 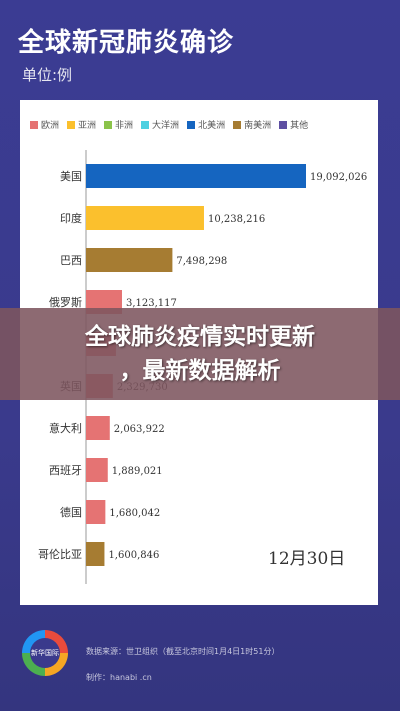 What do you see at coordinates (200, 371) in the screenshot?
I see `headline-line-2: ，最新数据解析` at bounding box center [200, 371].